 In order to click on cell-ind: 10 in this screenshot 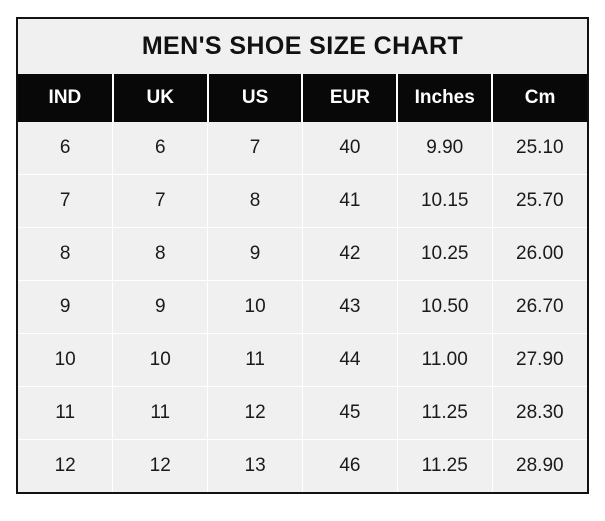, I will do `click(66, 360)`.